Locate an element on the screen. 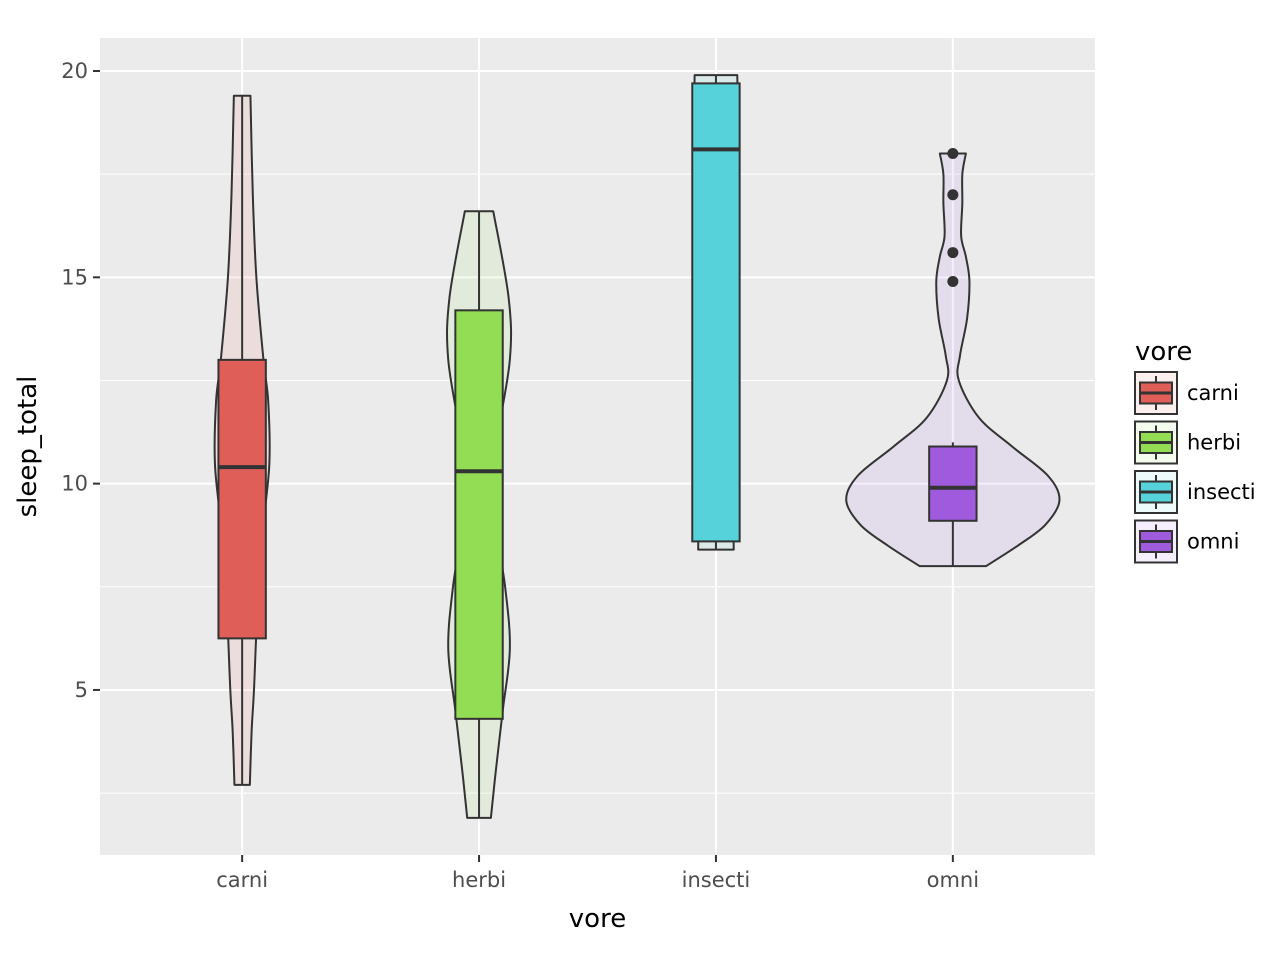  legend: vore carni herbi insecti omni is located at coordinates (1195, 450).